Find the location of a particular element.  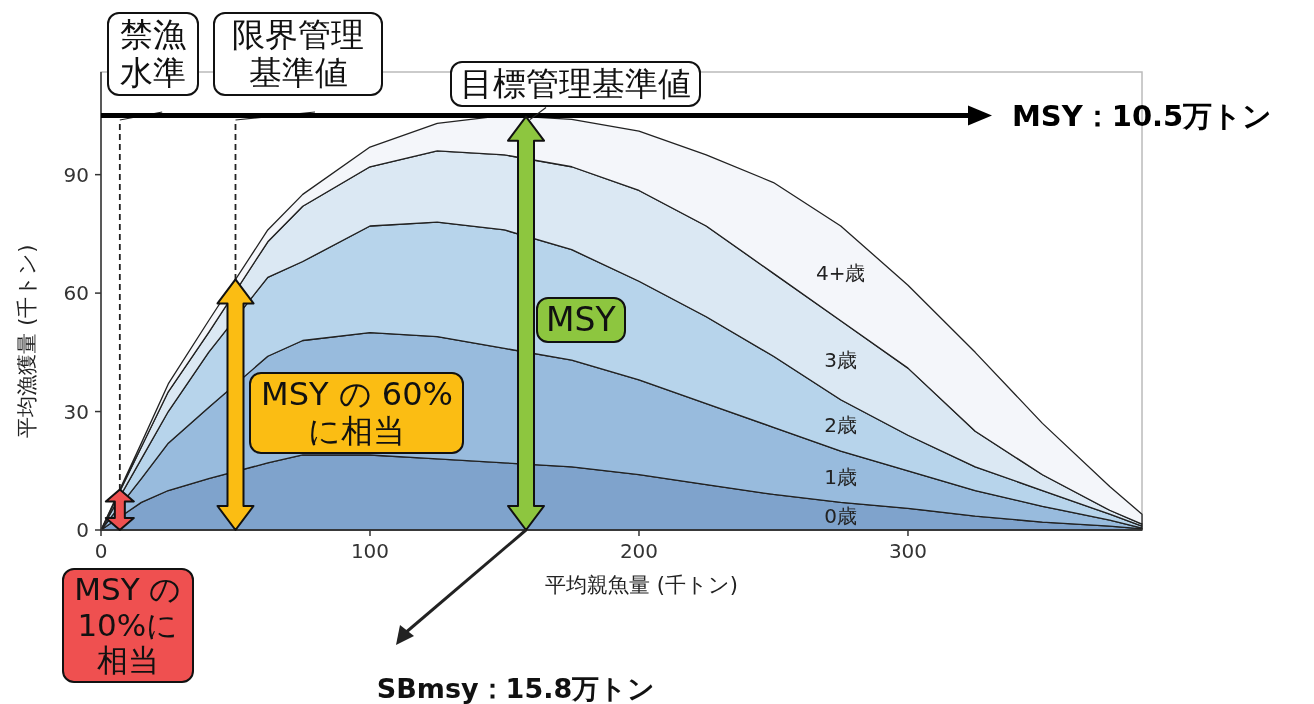

y-tick-label: 0 is located at coordinates (82, 530).